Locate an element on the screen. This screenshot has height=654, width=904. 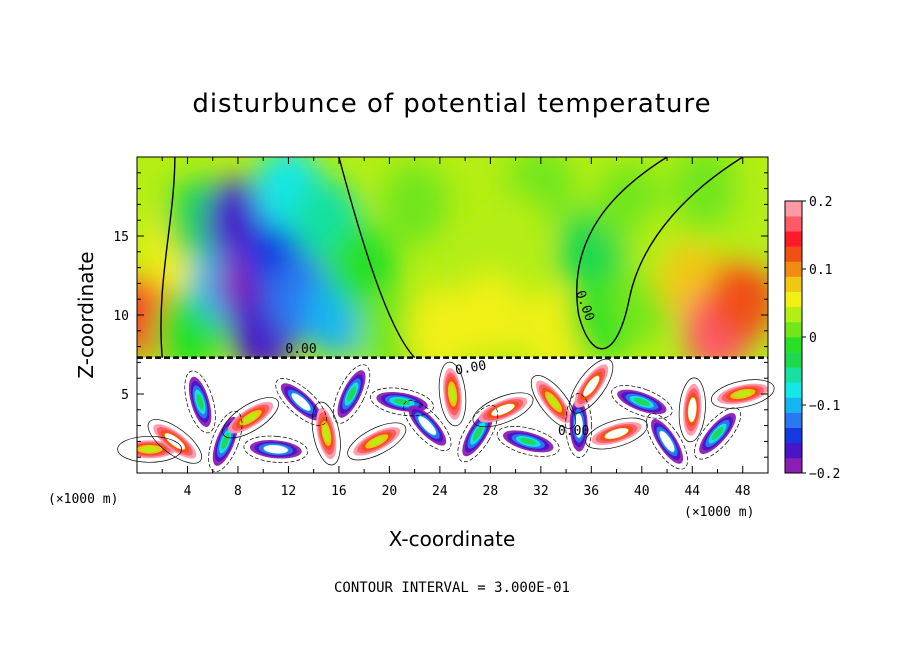
x-tick-label: 48 is located at coordinates (743, 491).